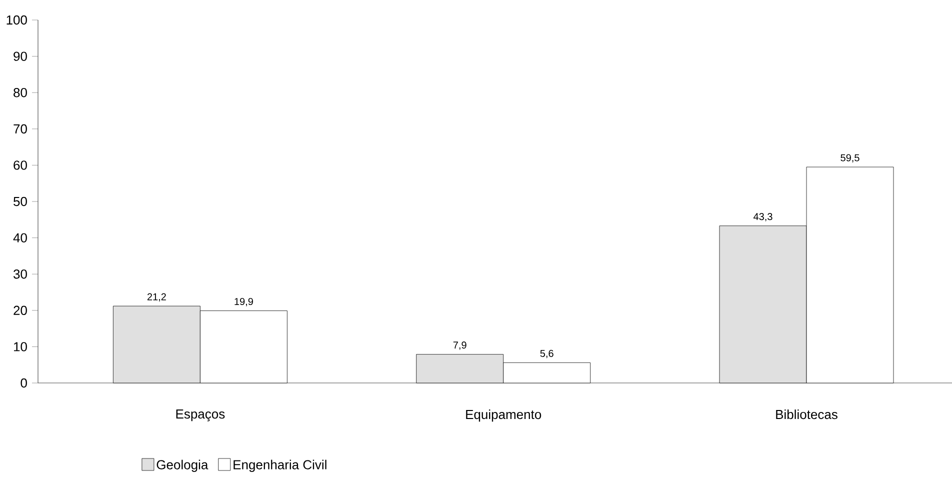 The height and width of the screenshot is (488, 952). Describe the element at coordinates (807, 415) in the screenshot. I see `x-tick-label: Bibliotecas` at that location.